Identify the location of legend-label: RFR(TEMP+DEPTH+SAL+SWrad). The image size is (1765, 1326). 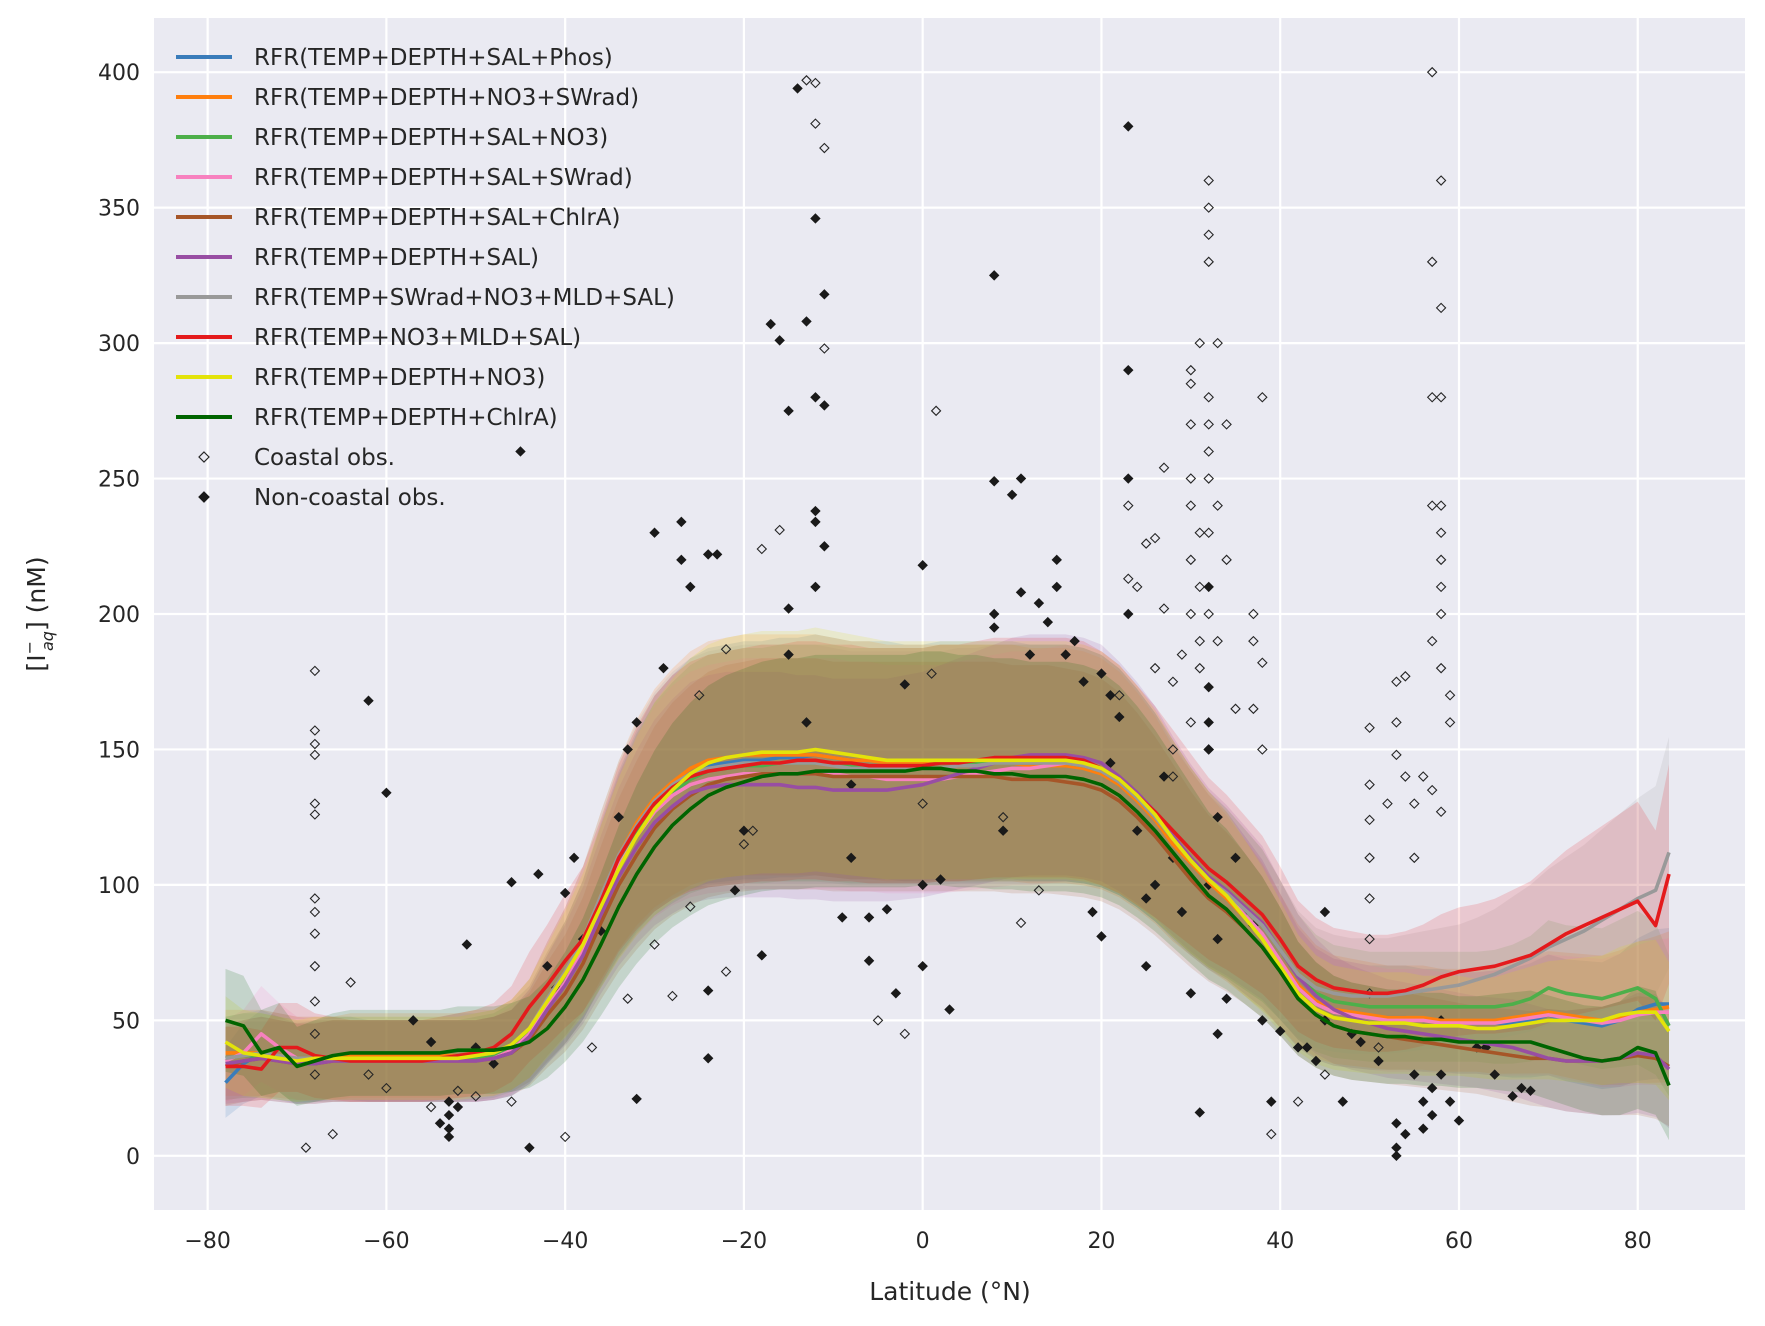
(443, 178).